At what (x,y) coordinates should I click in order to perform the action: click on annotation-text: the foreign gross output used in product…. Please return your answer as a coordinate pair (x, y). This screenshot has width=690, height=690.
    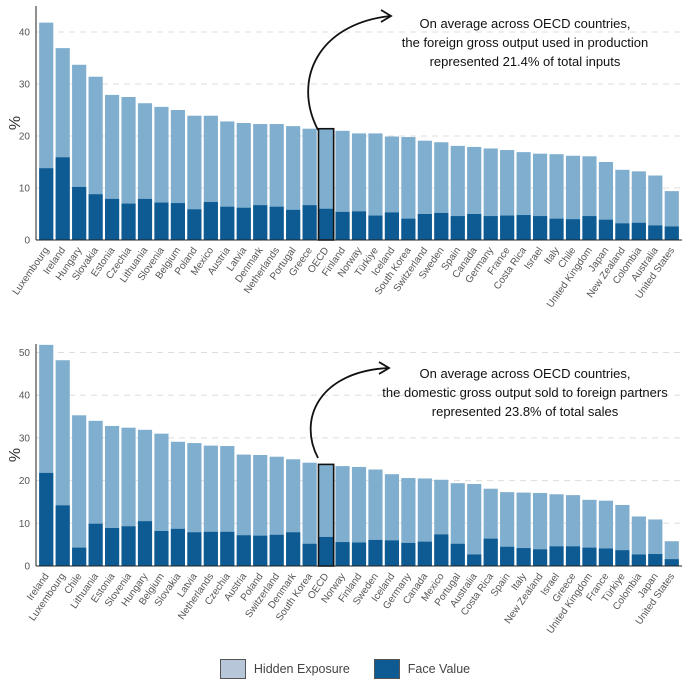
    Looking at the image, I should click on (525, 42).